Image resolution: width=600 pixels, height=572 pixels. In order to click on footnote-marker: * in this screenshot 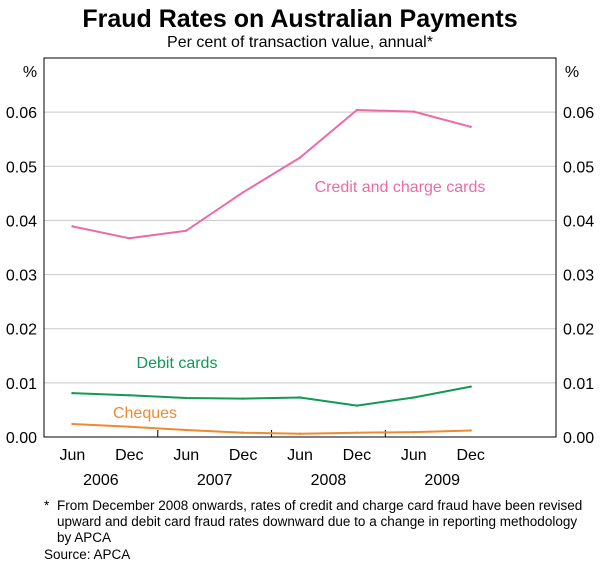, I will do `click(47, 505)`.